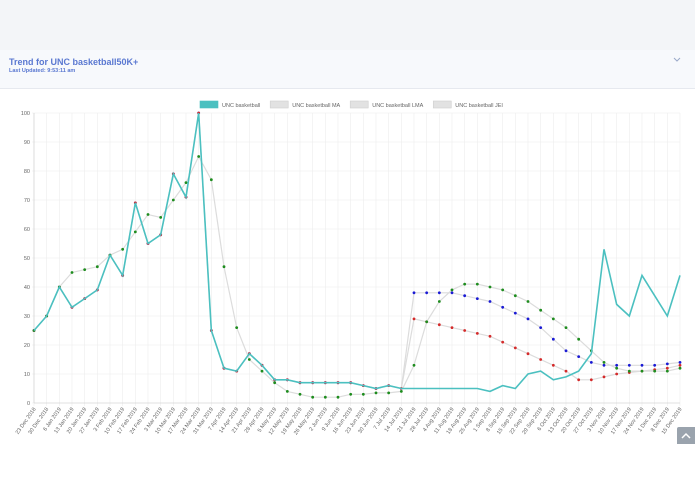  I want to click on legend-label: UNC basketball LMA, so click(397, 106).